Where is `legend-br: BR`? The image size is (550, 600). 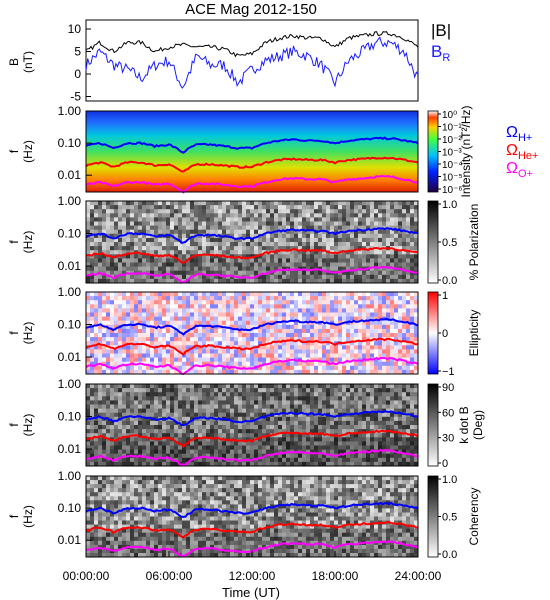 legend-br: BR is located at coordinates (440, 53).